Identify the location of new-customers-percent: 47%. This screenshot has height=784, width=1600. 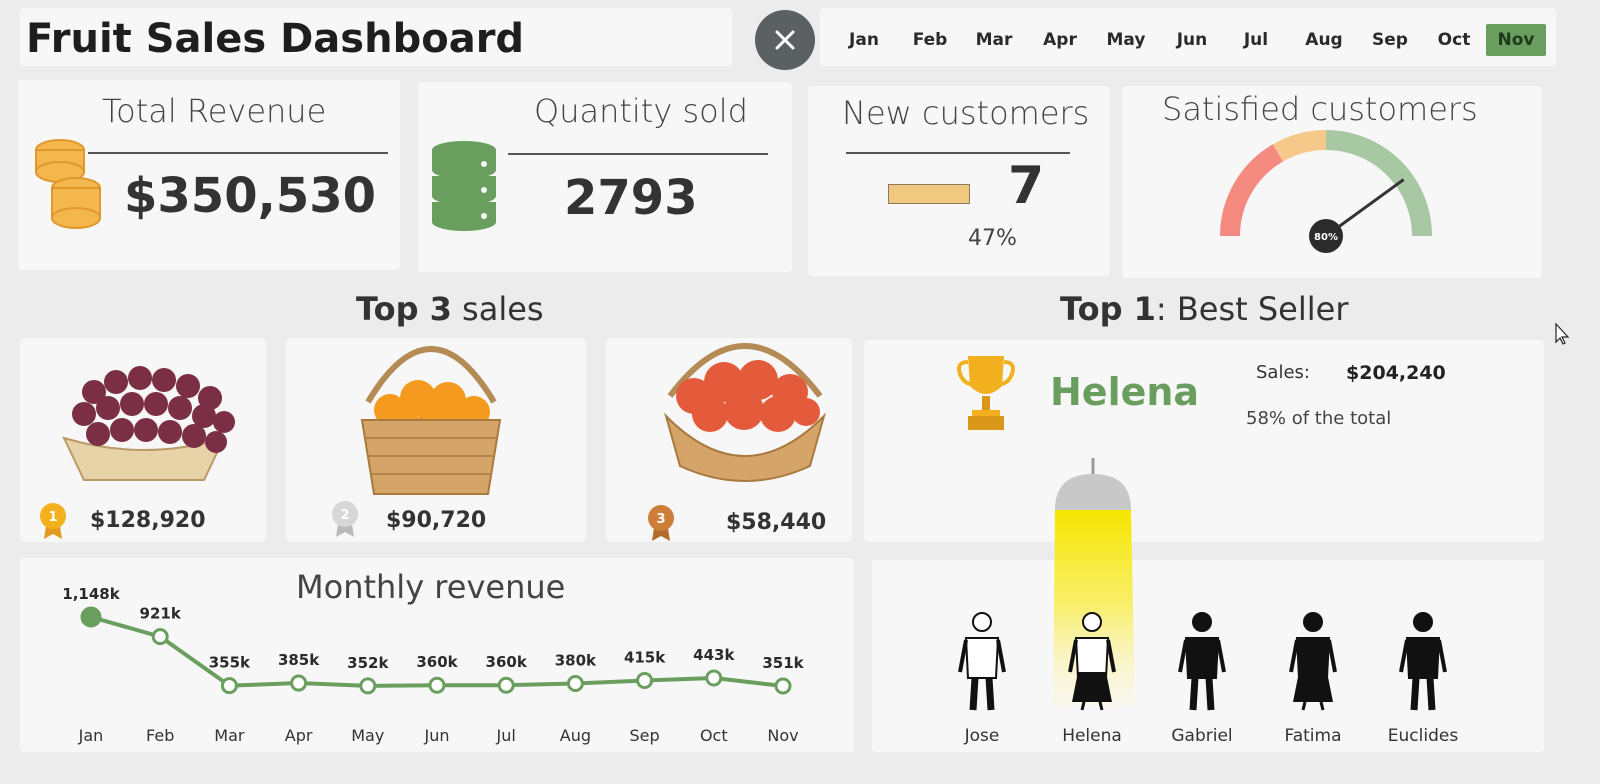
(992, 238).